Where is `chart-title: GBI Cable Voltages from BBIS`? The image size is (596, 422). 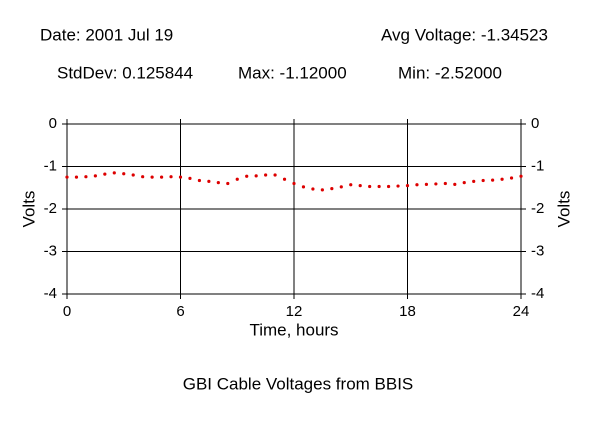 chart-title: GBI Cable Voltages from BBIS is located at coordinates (298, 383).